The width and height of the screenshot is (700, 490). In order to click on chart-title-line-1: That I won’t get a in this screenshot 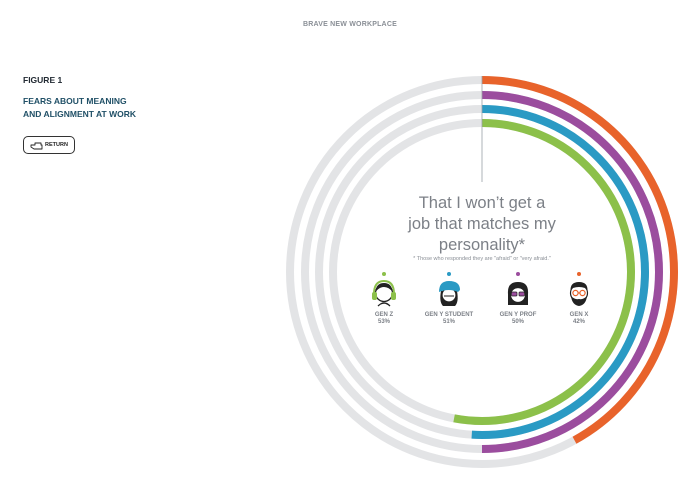, I will do `click(482, 203)`.